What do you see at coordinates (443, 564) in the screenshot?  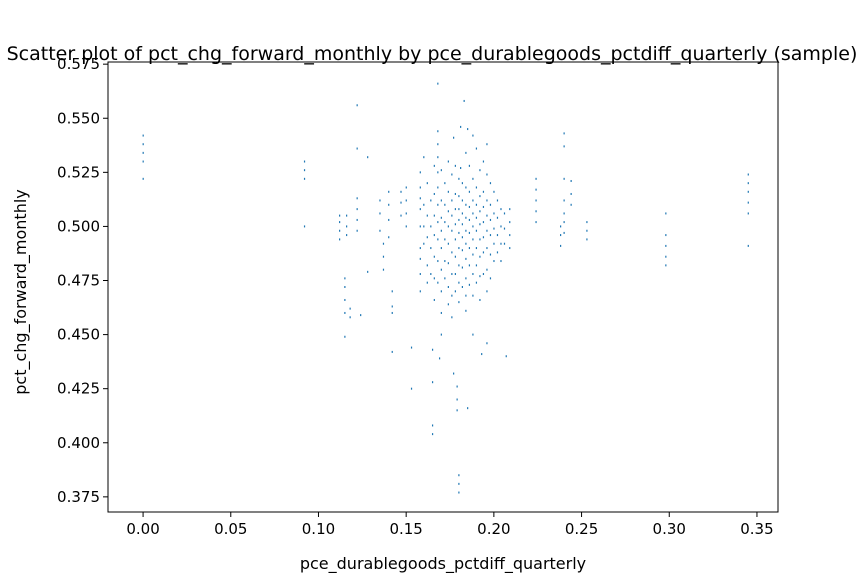 I see `x-axis-title: pce_durablegoods_pctdiff_quarterly` at bounding box center [443, 564].